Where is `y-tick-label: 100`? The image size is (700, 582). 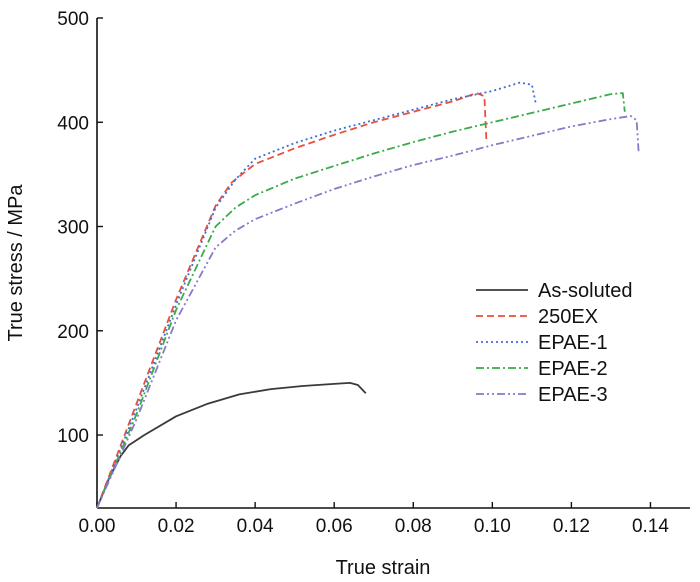
y-tick-label: 100 is located at coordinates (73, 436).